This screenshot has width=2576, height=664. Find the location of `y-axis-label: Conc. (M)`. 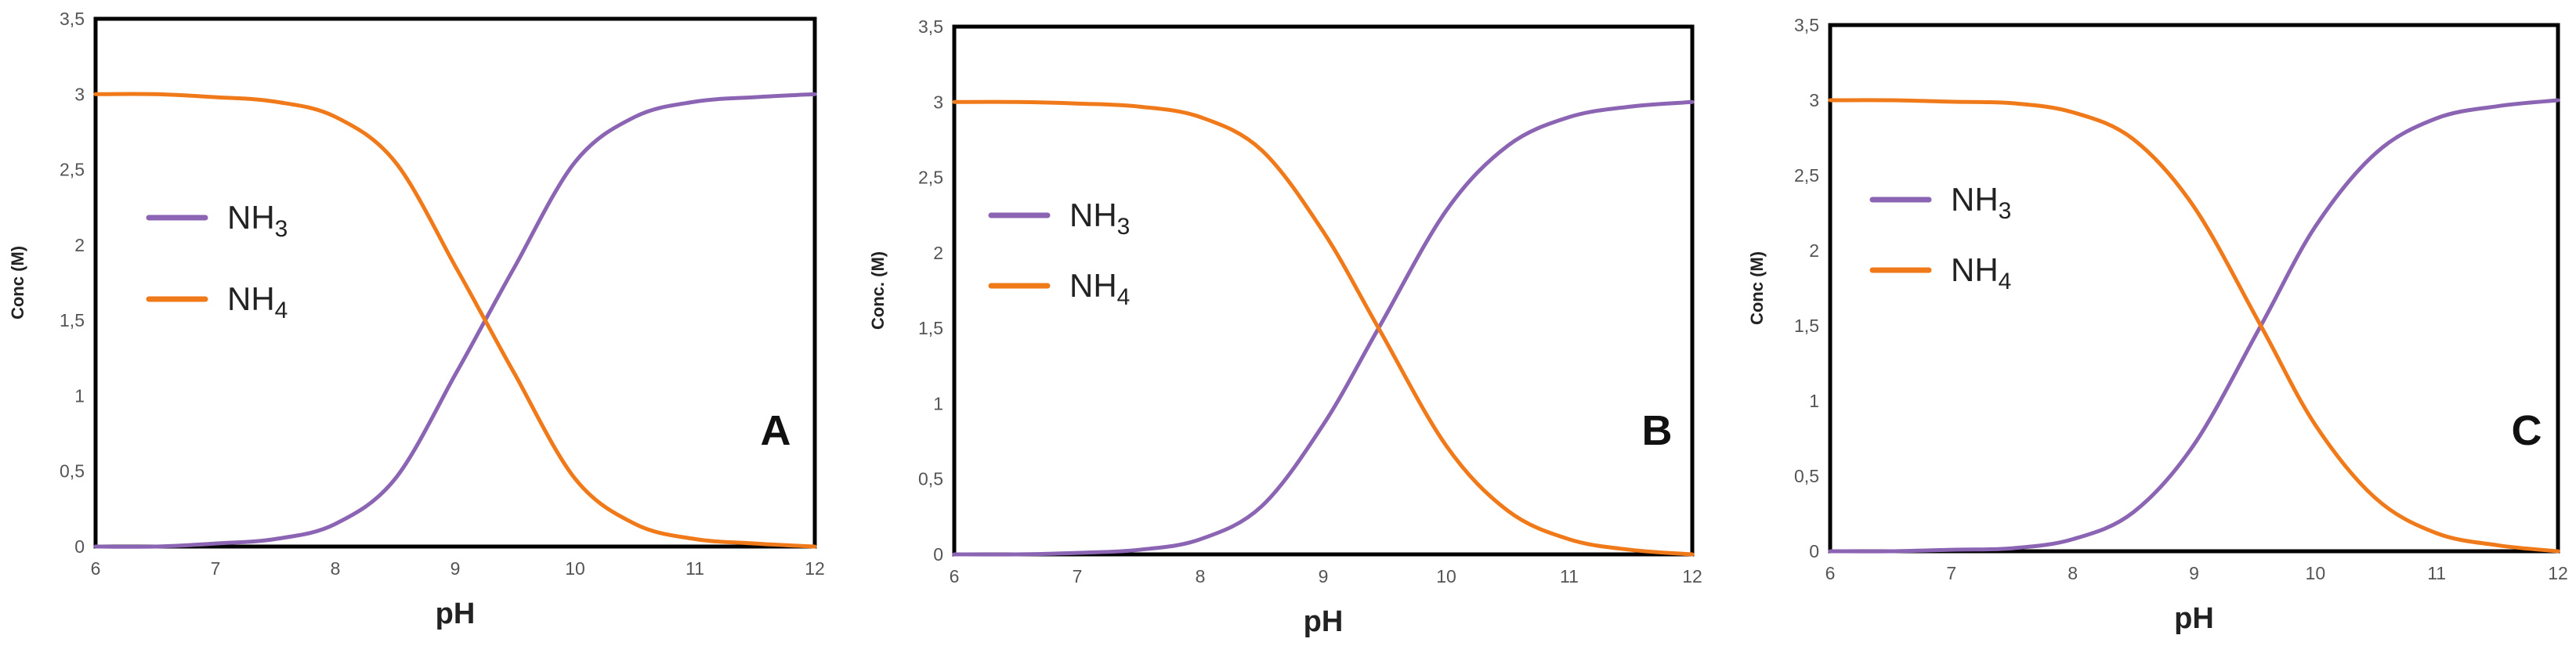

y-axis-label: Conc. (M) is located at coordinates (878, 290).